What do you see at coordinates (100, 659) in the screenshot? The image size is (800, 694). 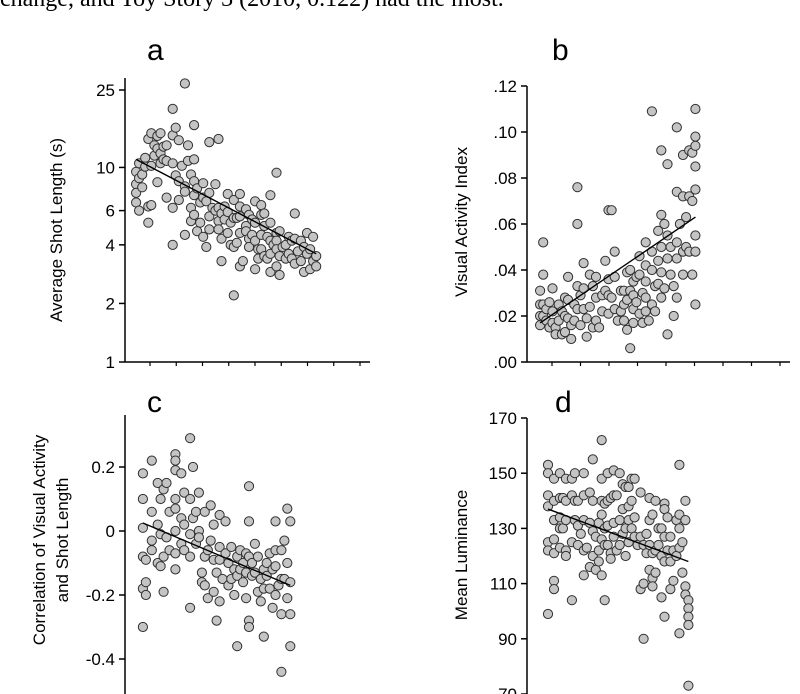 I see `panel-c-ytick-label: -0.4` at bounding box center [100, 659].